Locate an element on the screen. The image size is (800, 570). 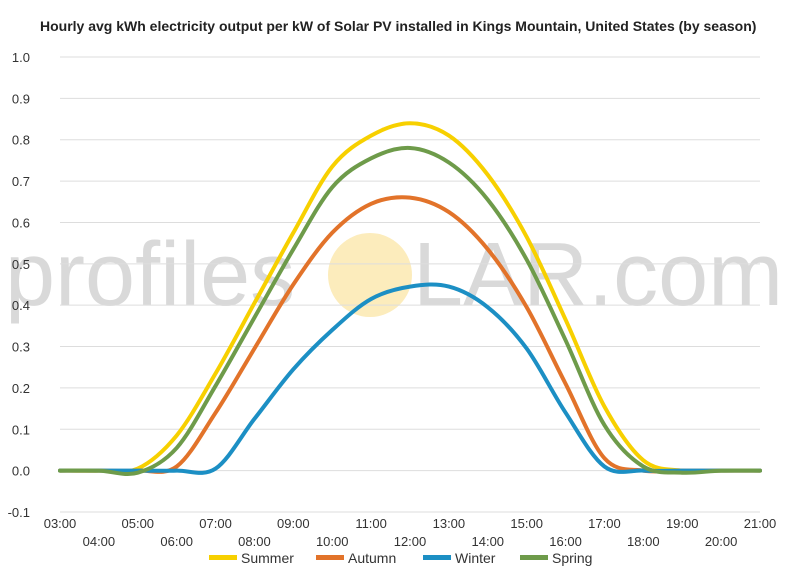
x-tick-label: 10:00 is located at coordinates (332, 541).